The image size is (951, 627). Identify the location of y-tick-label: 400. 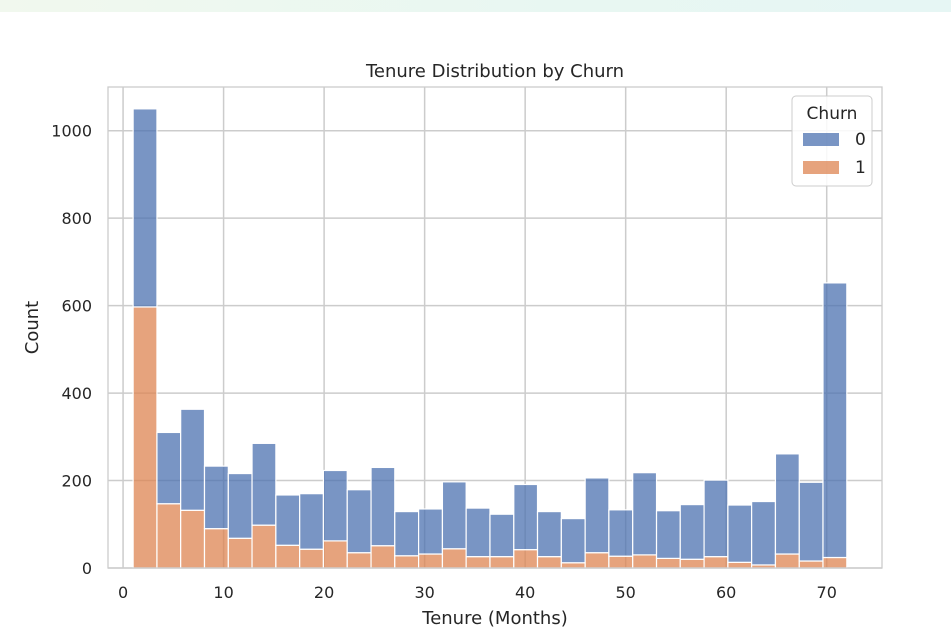
(76, 393).